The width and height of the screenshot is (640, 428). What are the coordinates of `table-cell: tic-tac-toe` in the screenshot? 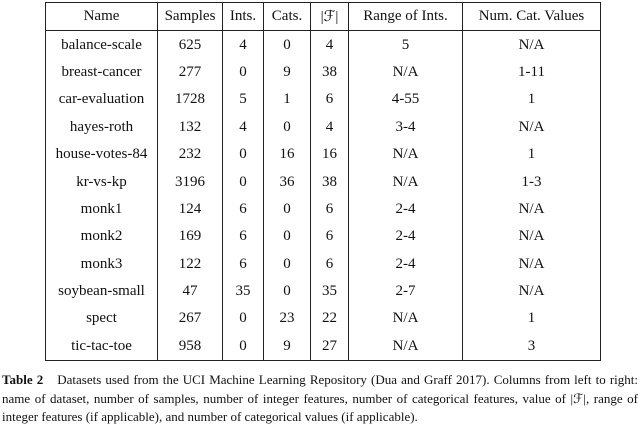 It's located at (101, 347).